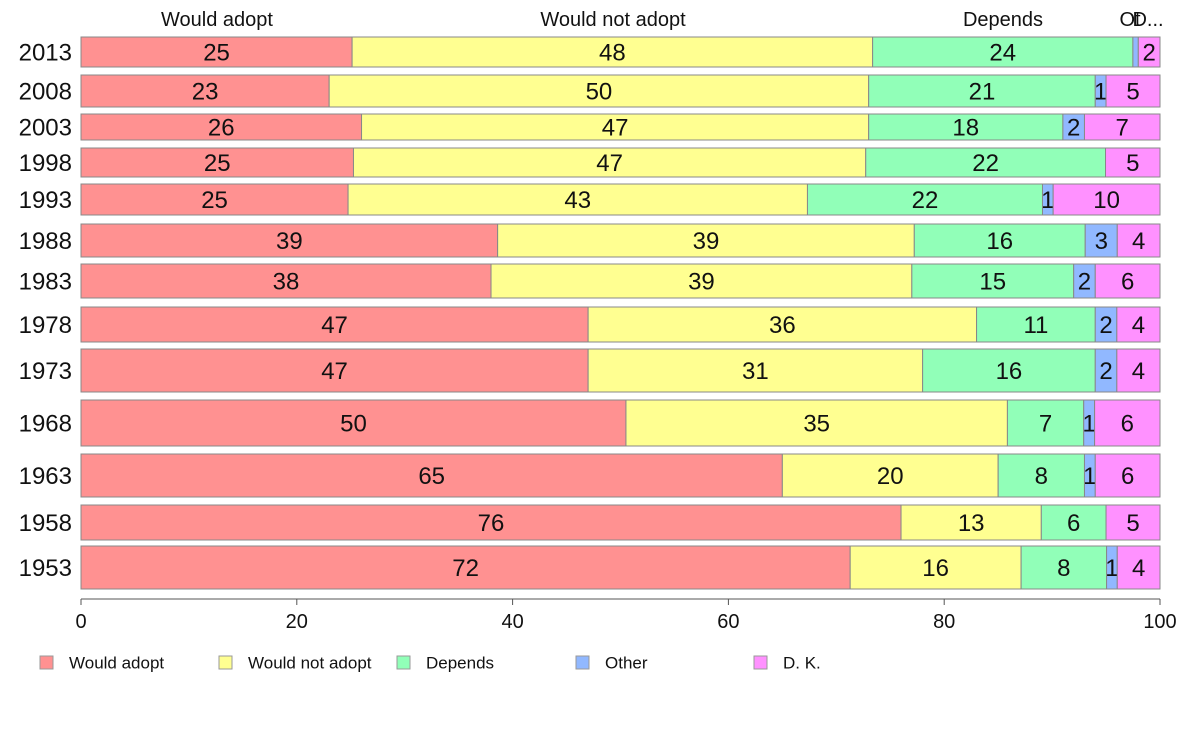 The image size is (1188, 736). I want to click on bar-would-not-adopt-1953, so click(935, 567).